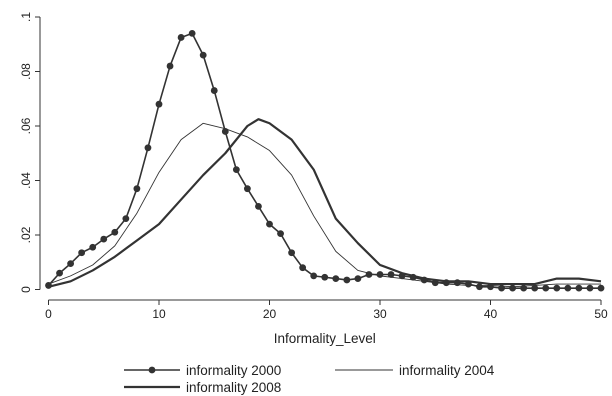 The height and width of the screenshot is (396, 612). What do you see at coordinates (233, 370) in the screenshot?
I see `legend-label: informality 2000` at bounding box center [233, 370].